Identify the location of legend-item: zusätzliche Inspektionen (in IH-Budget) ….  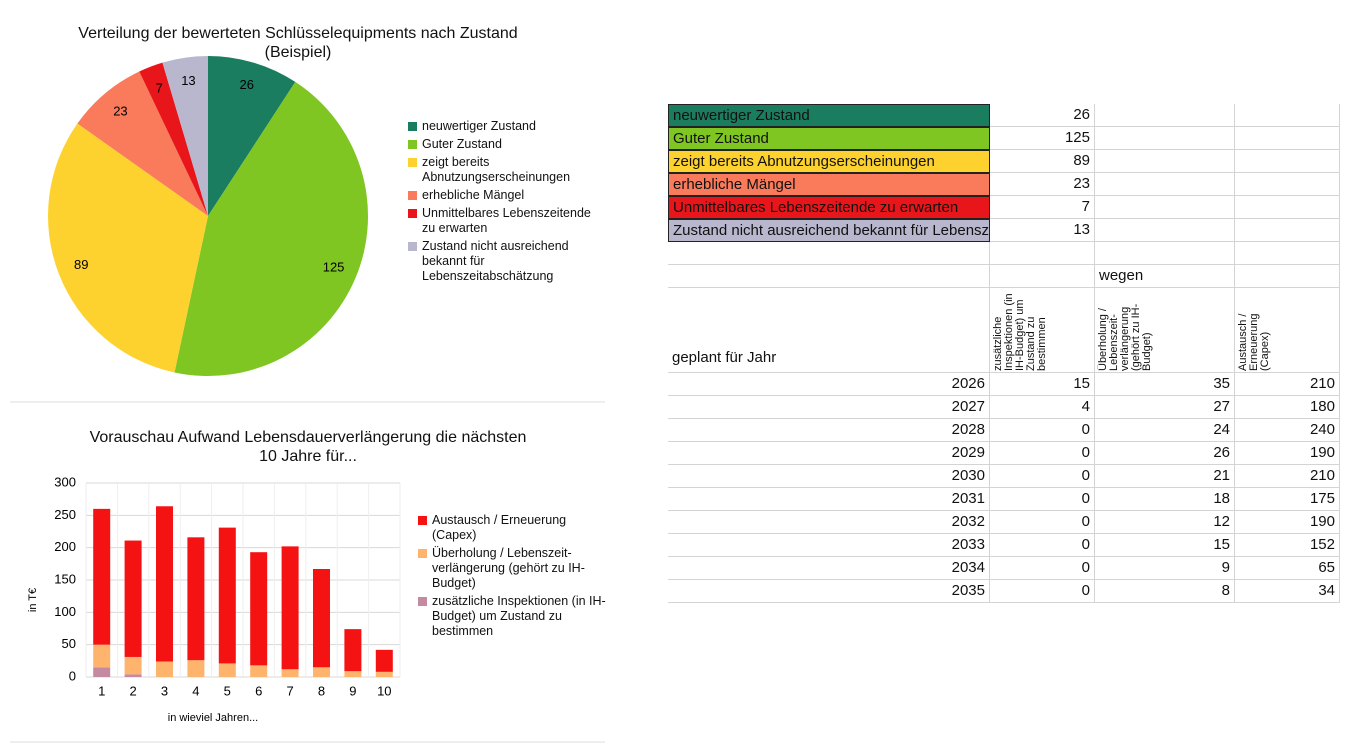
(513, 616).